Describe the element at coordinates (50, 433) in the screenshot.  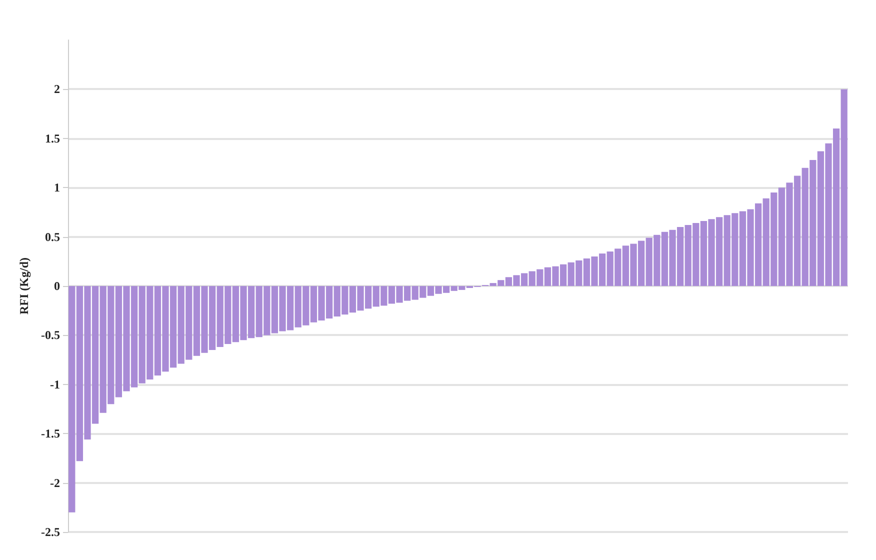
I see `y-tick-label: -1.5` at that location.